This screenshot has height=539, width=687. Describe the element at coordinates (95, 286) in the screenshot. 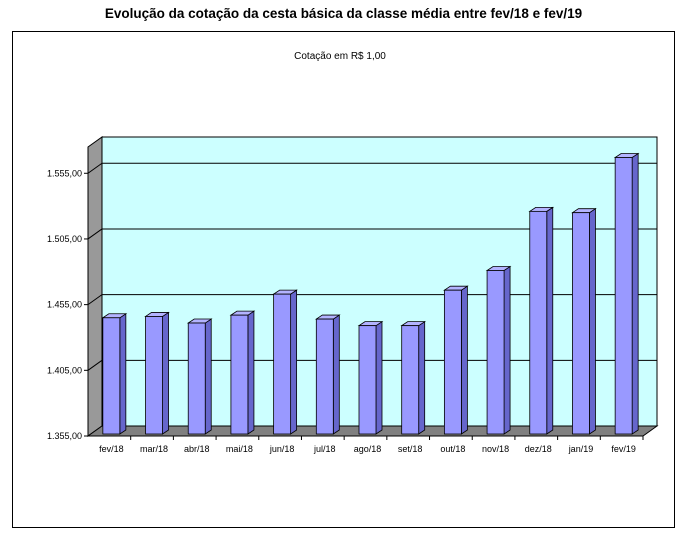

I see `plot-side-wall` at that location.